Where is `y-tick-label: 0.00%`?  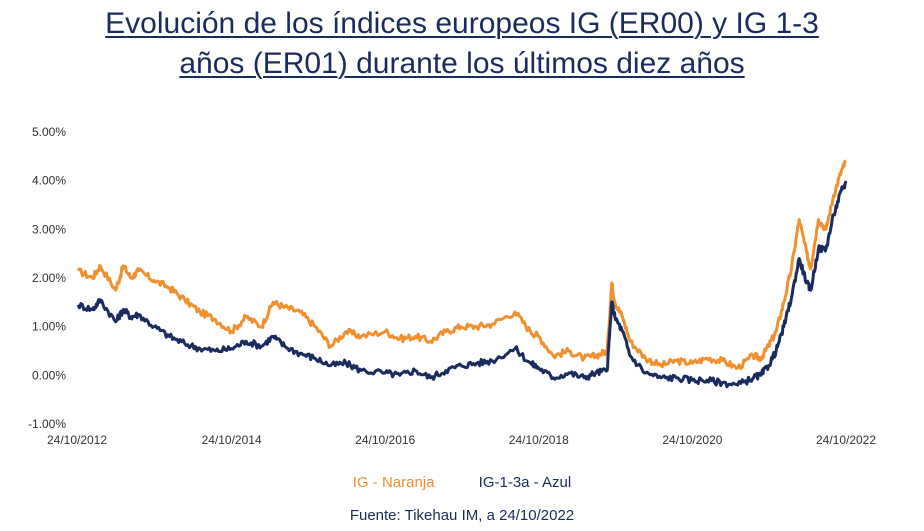
y-tick-label: 0.00% is located at coordinates (49, 375).